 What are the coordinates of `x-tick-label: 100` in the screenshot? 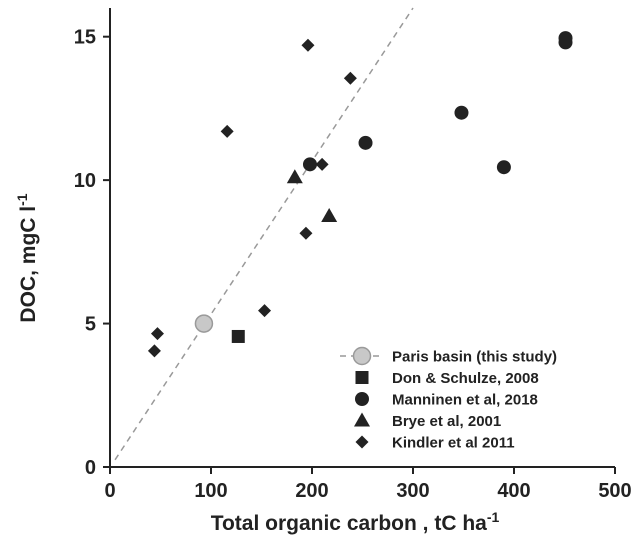 It's located at (210, 491).